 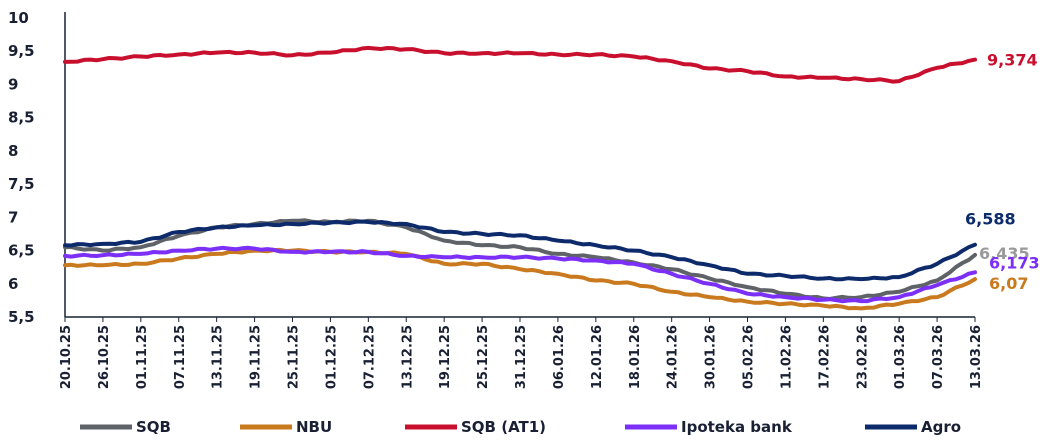 I want to click on x-tick-label: 06.01.26, so click(x=559, y=357).